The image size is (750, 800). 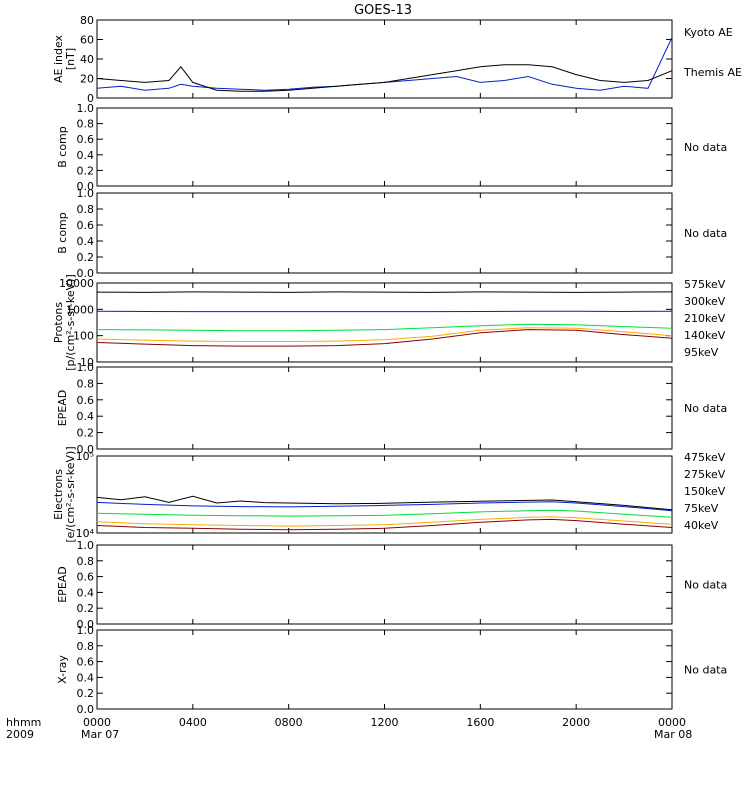 I want to click on hhmm-label: hhmm, so click(x=23, y=722).